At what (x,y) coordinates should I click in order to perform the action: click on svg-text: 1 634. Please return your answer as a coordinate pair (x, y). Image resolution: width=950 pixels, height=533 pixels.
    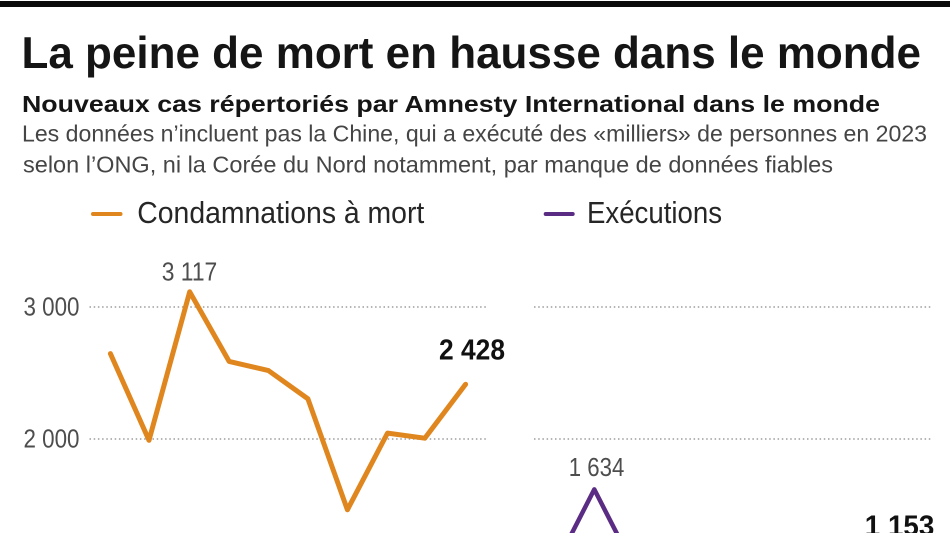
    Looking at the image, I should click on (597, 467).